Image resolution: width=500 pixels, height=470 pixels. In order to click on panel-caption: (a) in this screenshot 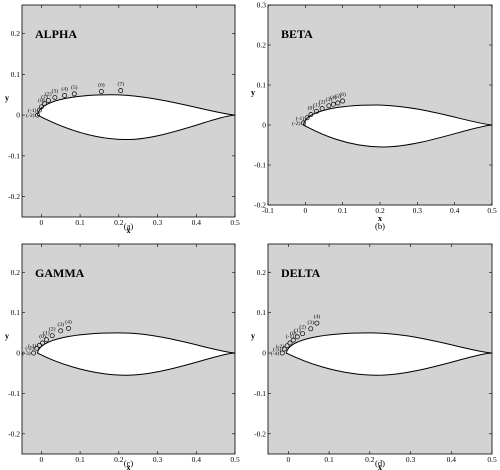, I will do `click(129, 226)`.